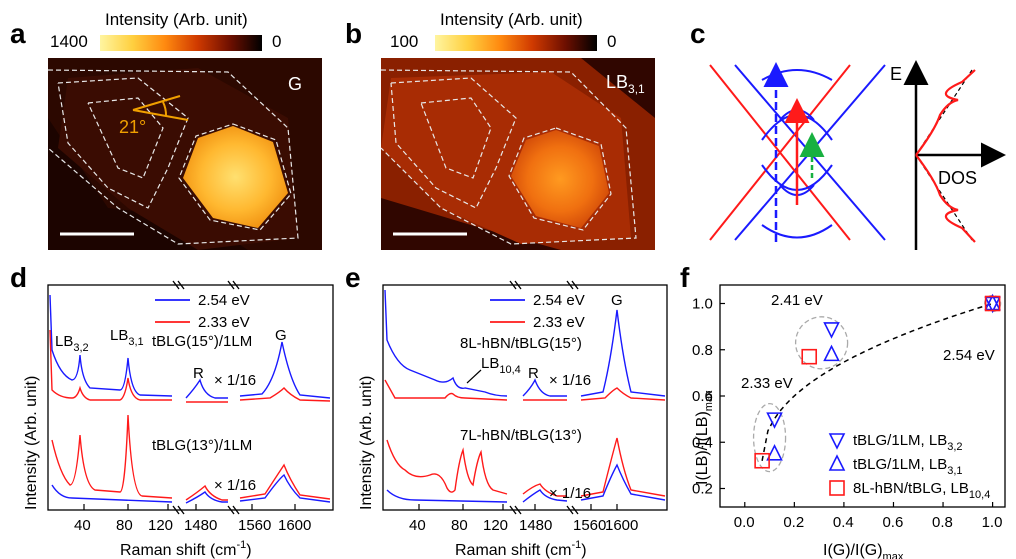 Image resolution: width=1016 pixels, height=559 pixels. Describe the element at coordinates (559, 322) in the screenshot. I see `legend-e-red: 2.33 eV` at that location.